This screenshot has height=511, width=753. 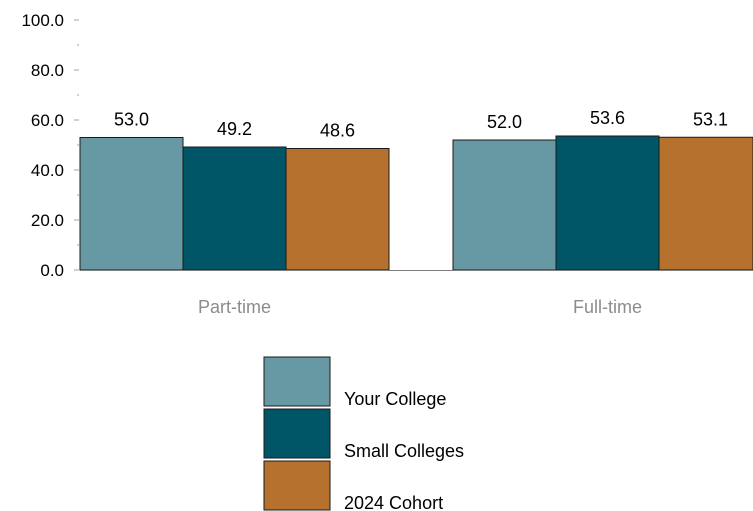 I want to click on legend: Your College Small Colleges 2024 Cohort, so click(x=363, y=433).